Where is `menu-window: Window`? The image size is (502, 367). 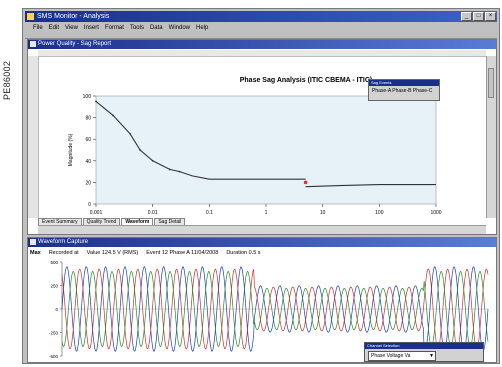
menu-window: Window is located at coordinates (179, 28).